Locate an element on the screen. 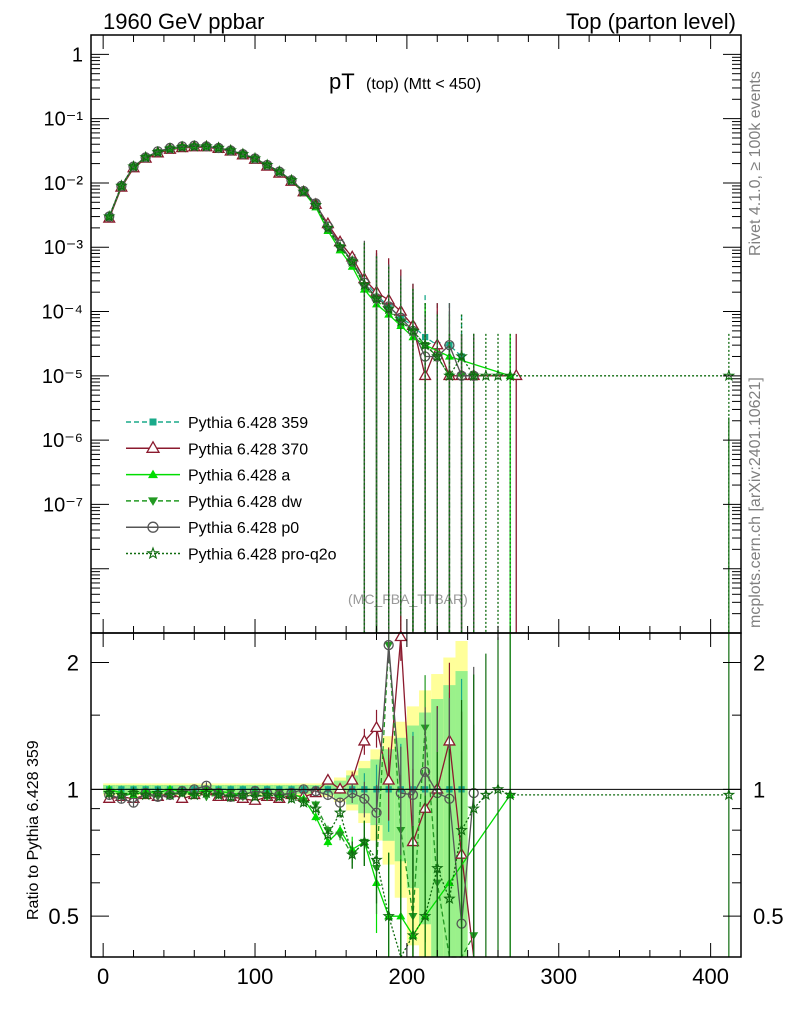  side-text-top: Rivet 4.1.0, ≥ 100k events is located at coordinates (755, 163).